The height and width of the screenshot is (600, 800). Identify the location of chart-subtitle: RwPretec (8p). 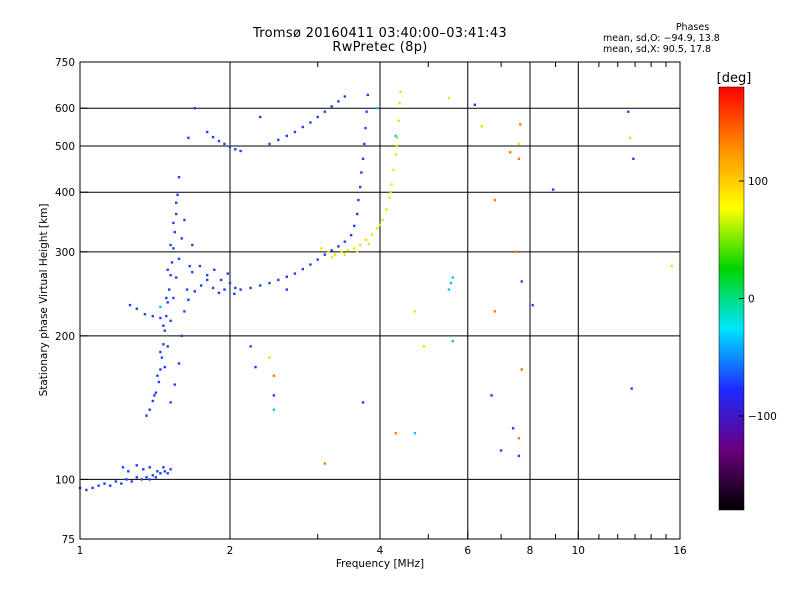
(380, 47).